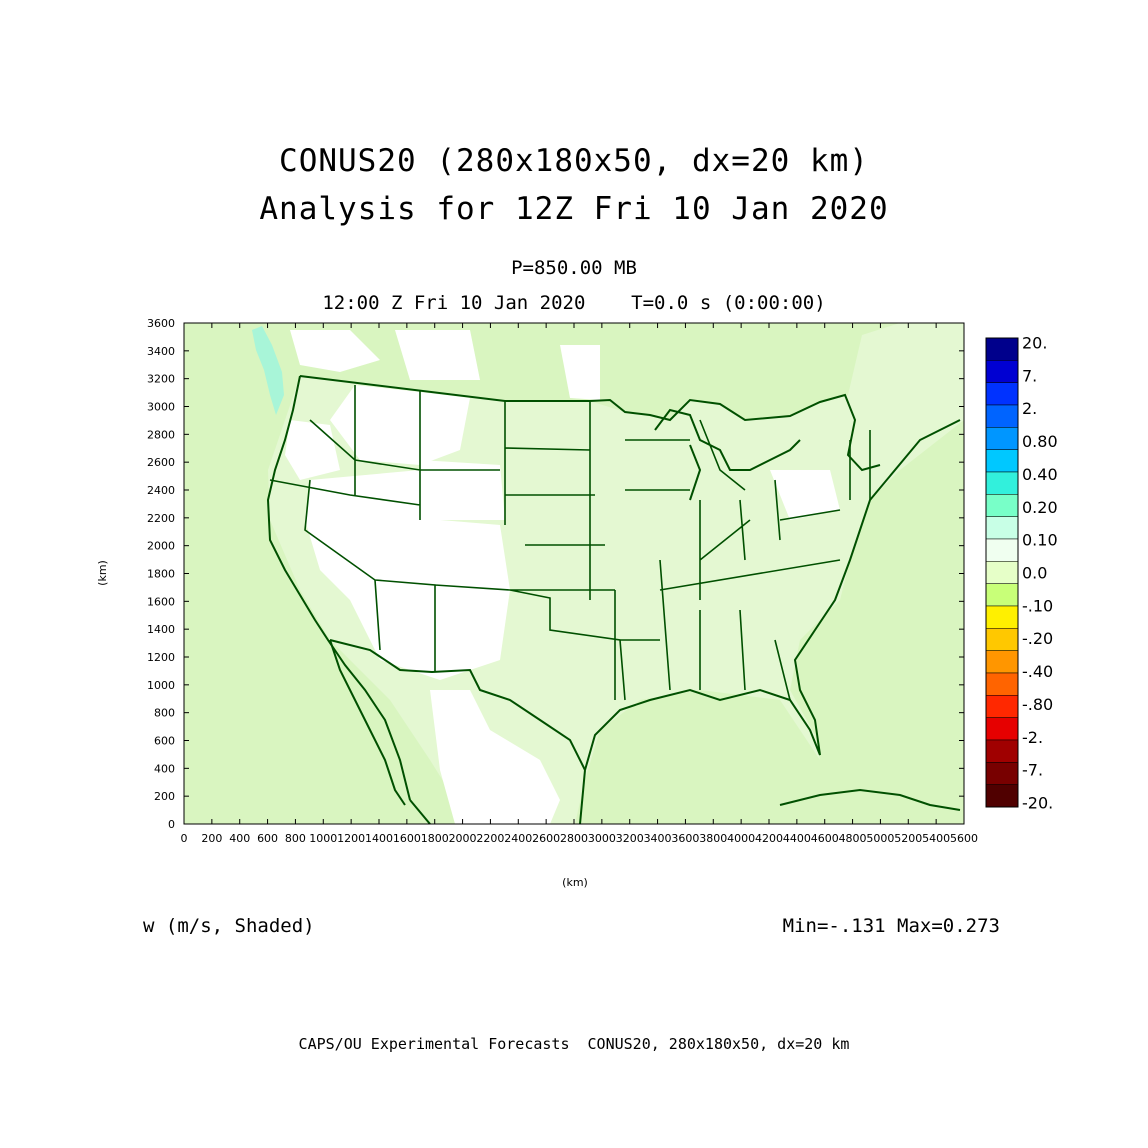 This screenshot has height=1148, width=1148. I want to click on x-tick-label: 1800, so click(435, 838).